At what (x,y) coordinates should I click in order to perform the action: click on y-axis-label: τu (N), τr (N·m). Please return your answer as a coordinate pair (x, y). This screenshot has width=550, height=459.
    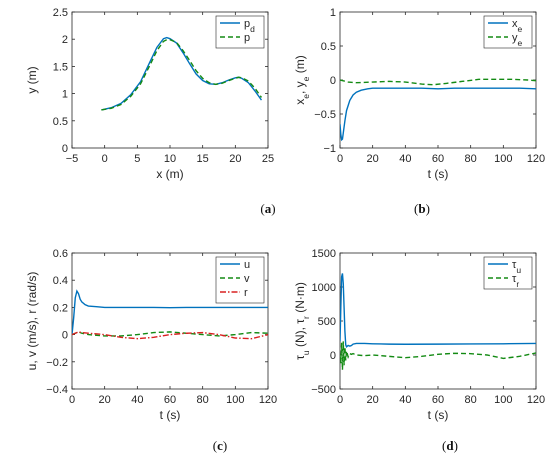
    Looking at the image, I should click on (302, 321).